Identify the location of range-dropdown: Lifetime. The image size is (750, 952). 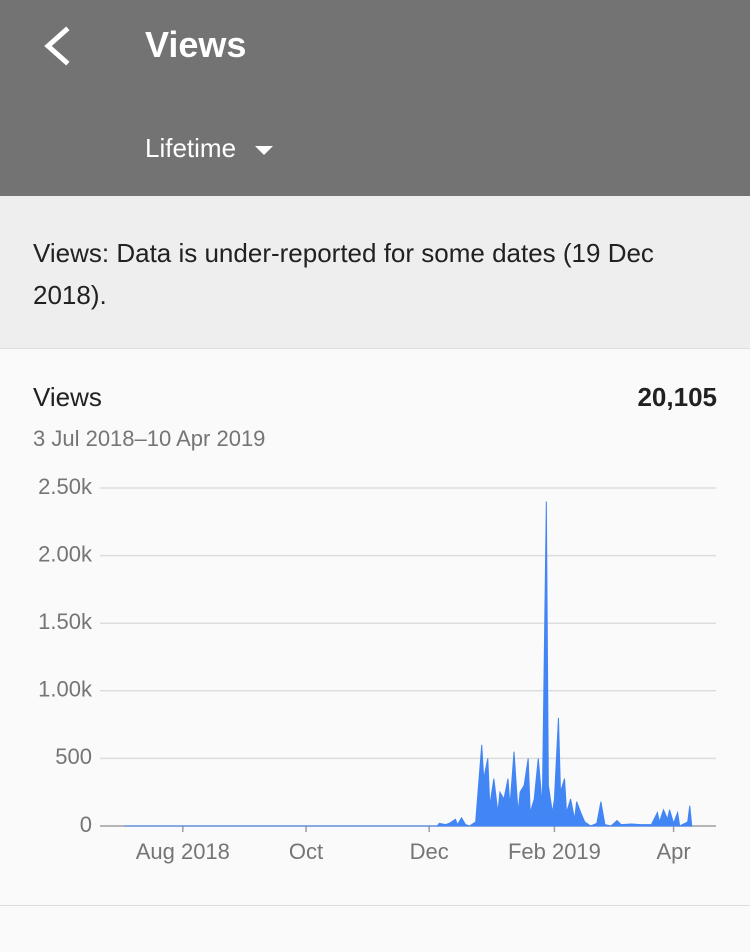
(210, 148).